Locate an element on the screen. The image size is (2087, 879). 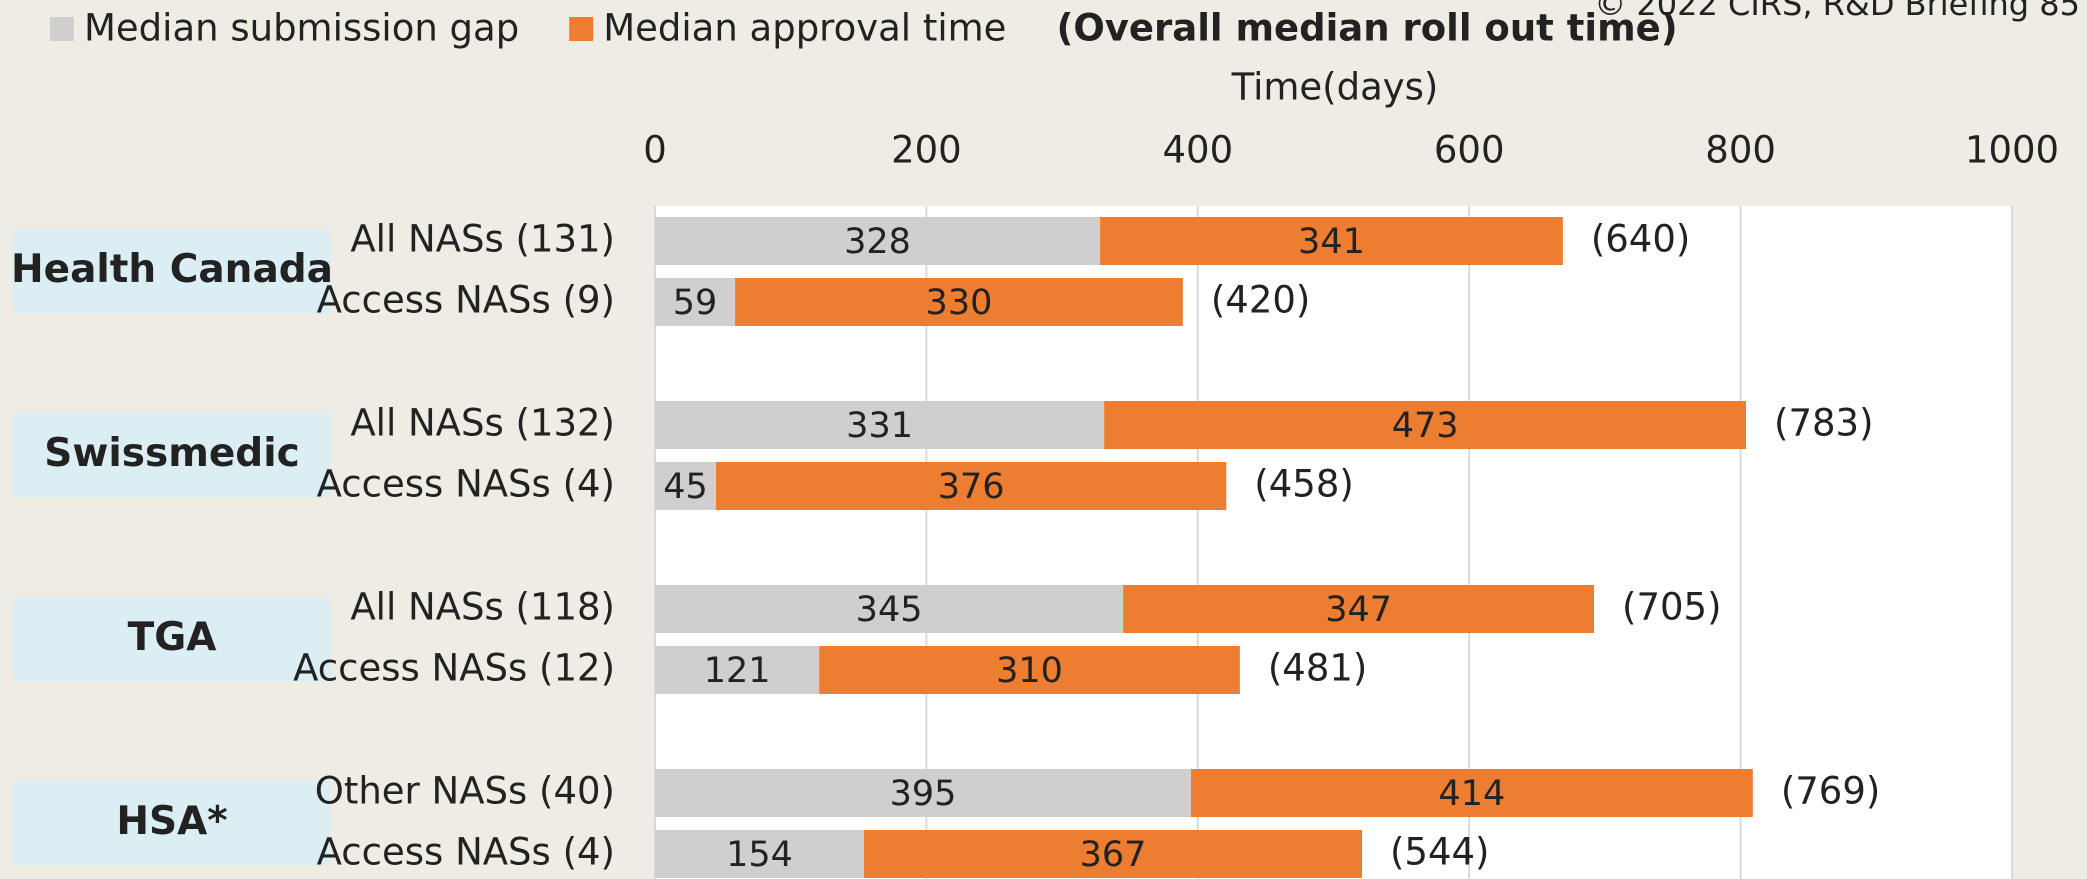
bar-value-label: 395 is located at coordinates (923, 794).